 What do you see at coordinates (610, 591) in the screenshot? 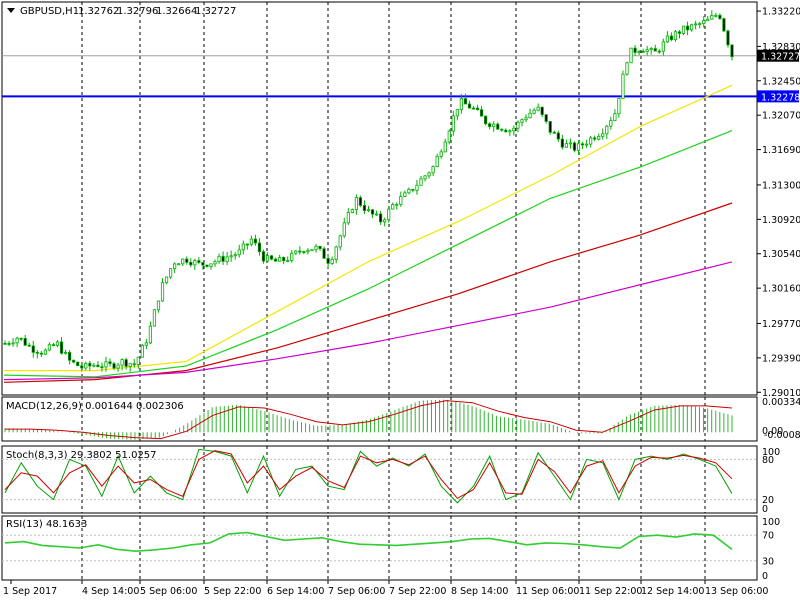
I see `time-tick-label: 11 Sep 22:00` at bounding box center [610, 591].